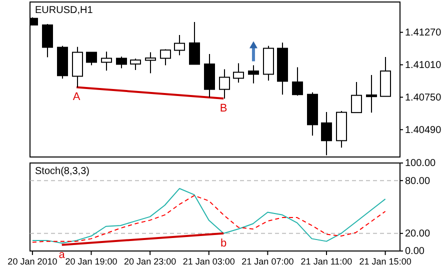  Describe the element at coordinates (224, 108) in the screenshot. I see `annotation: B` at that location.